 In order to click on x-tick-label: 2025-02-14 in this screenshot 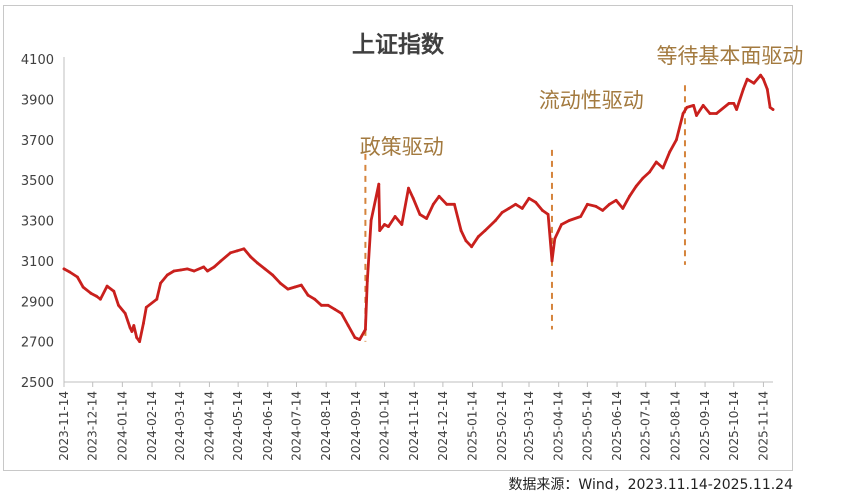, I will do `click(502, 426)`.